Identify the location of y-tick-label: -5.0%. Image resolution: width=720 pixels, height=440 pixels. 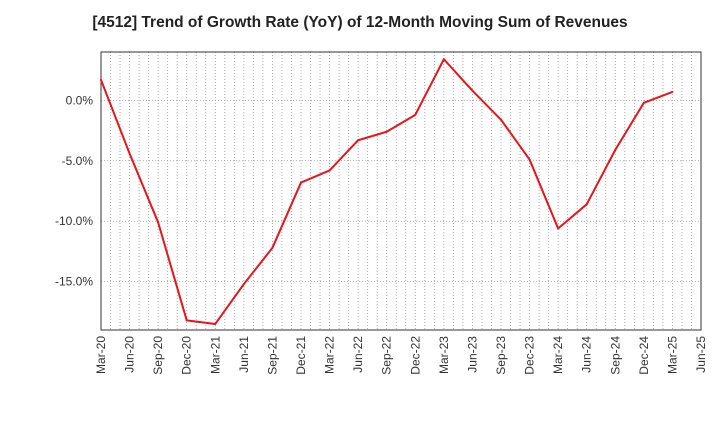
(78, 161).